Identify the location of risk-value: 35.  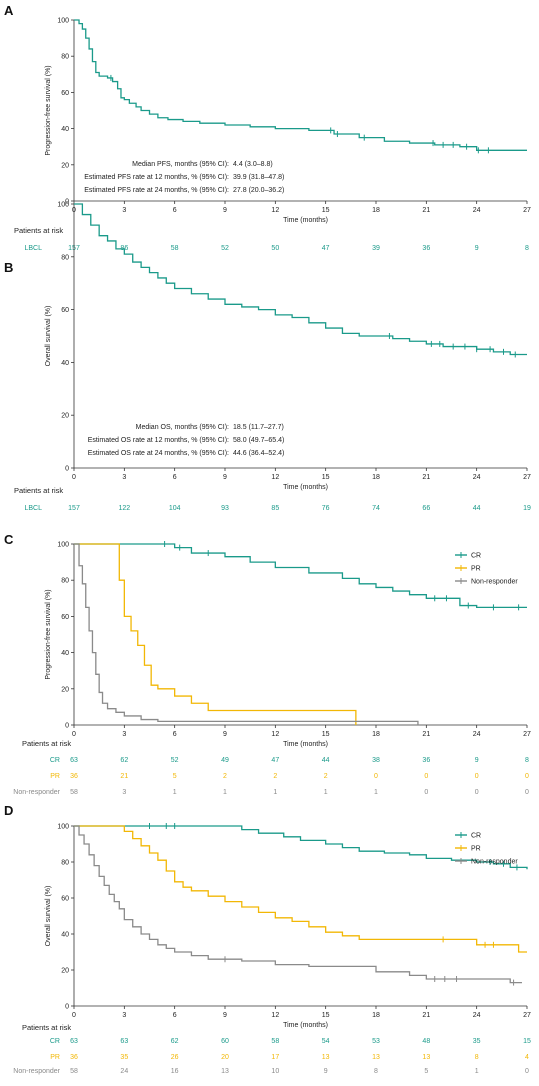
(477, 1041).